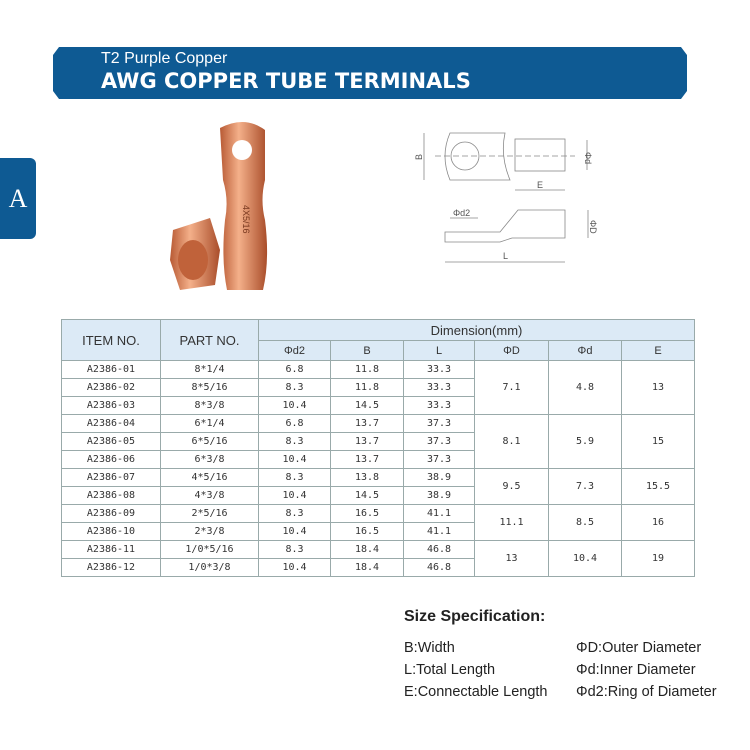  Describe the element at coordinates (593, 227) in the screenshot. I see `label-D: ΦD` at that location.